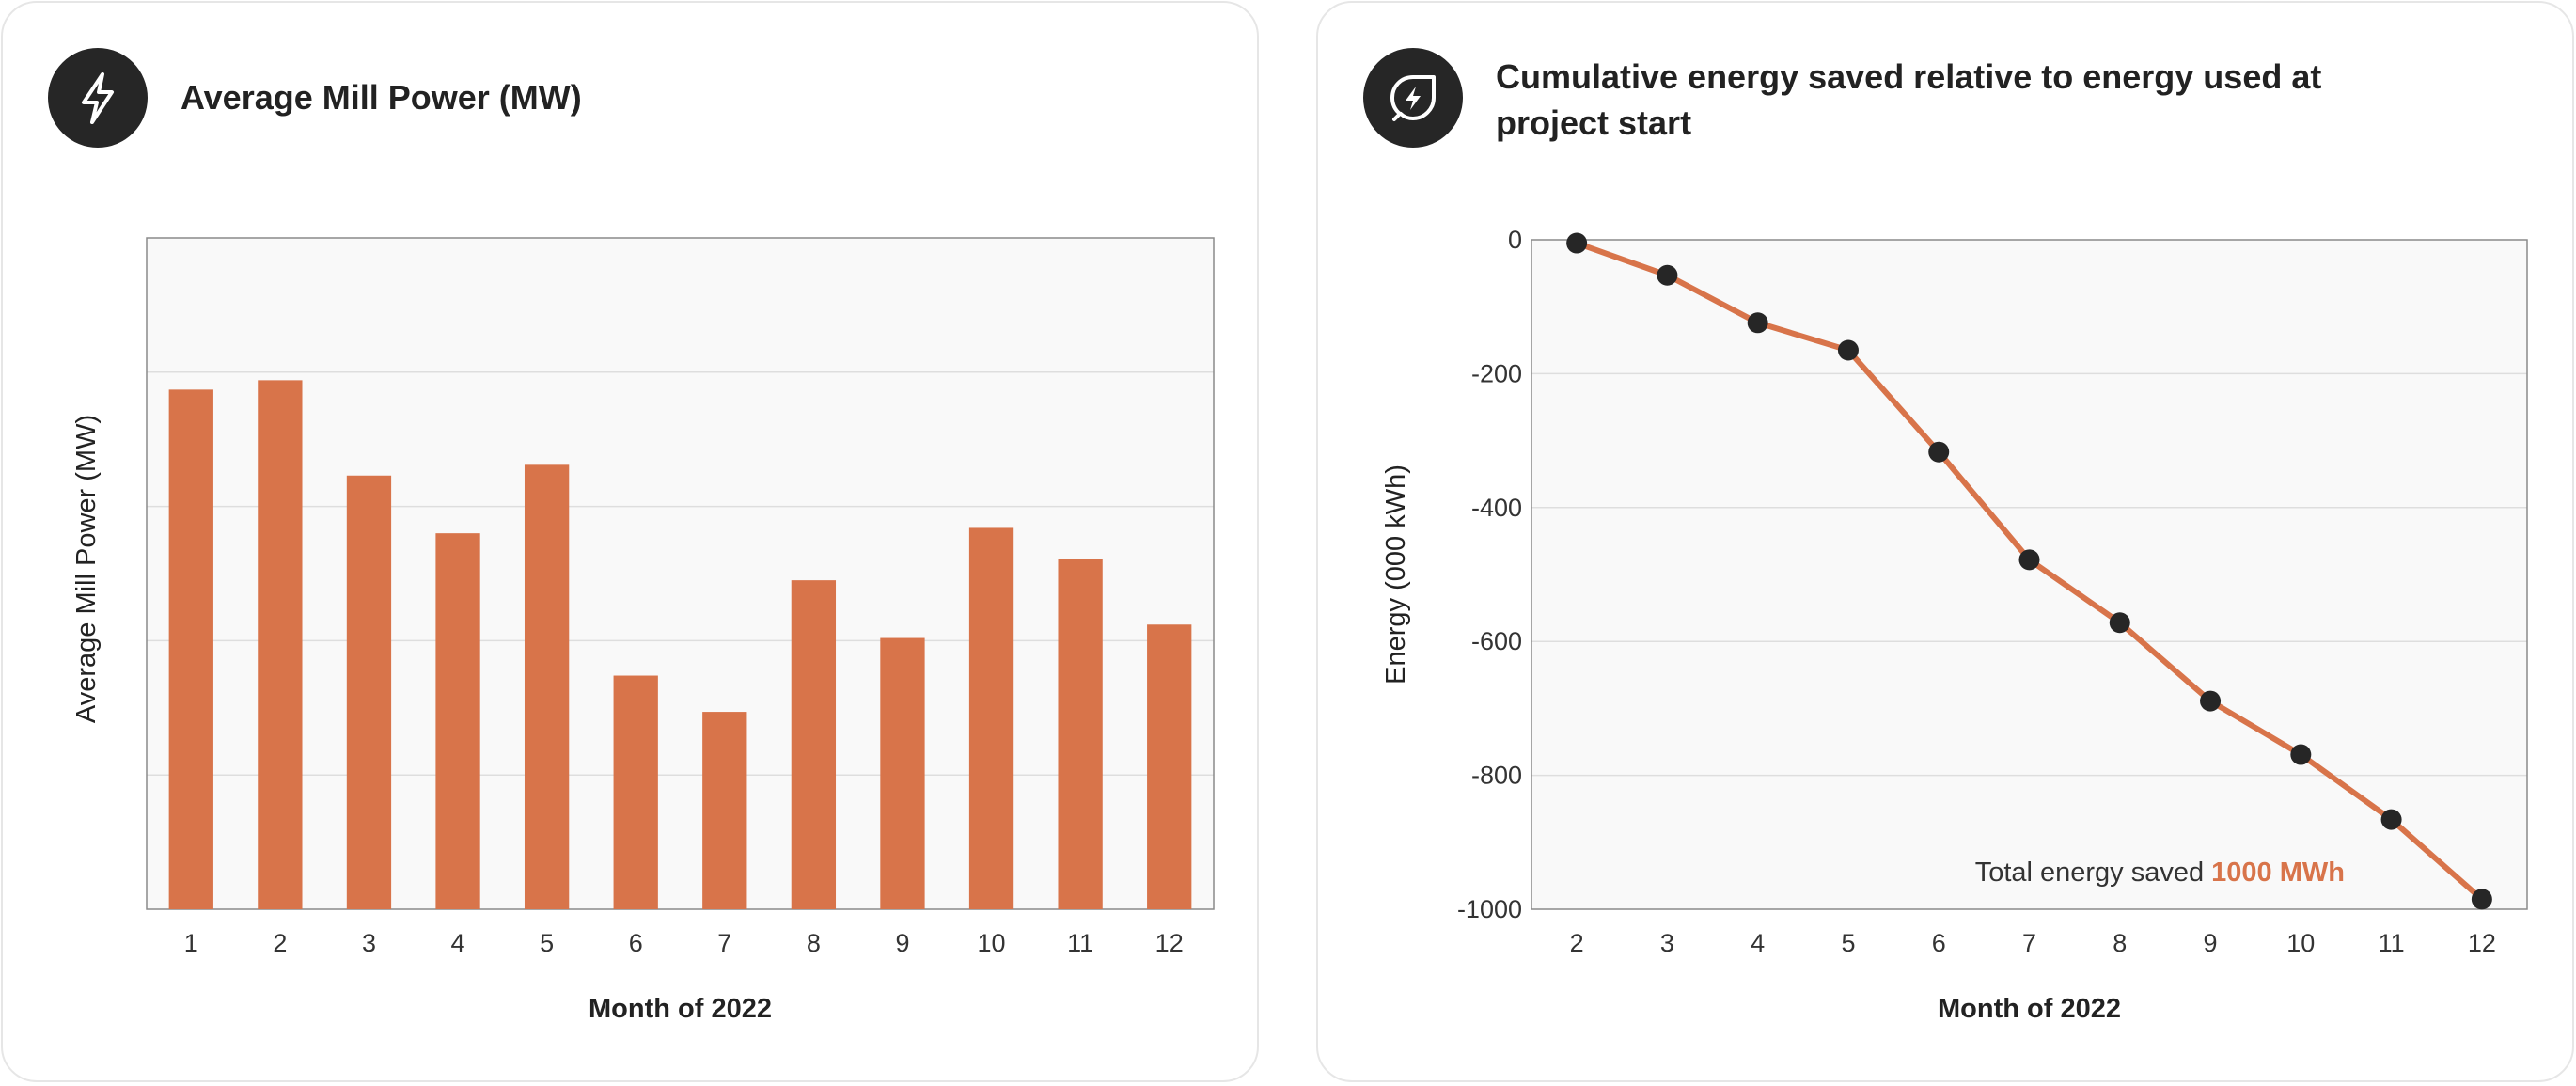 Image resolution: width=2576 pixels, height=1086 pixels. Describe the element at coordinates (1396, 574) in the screenshot. I see `y-axis-title: Energy (000 kWh)` at that location.